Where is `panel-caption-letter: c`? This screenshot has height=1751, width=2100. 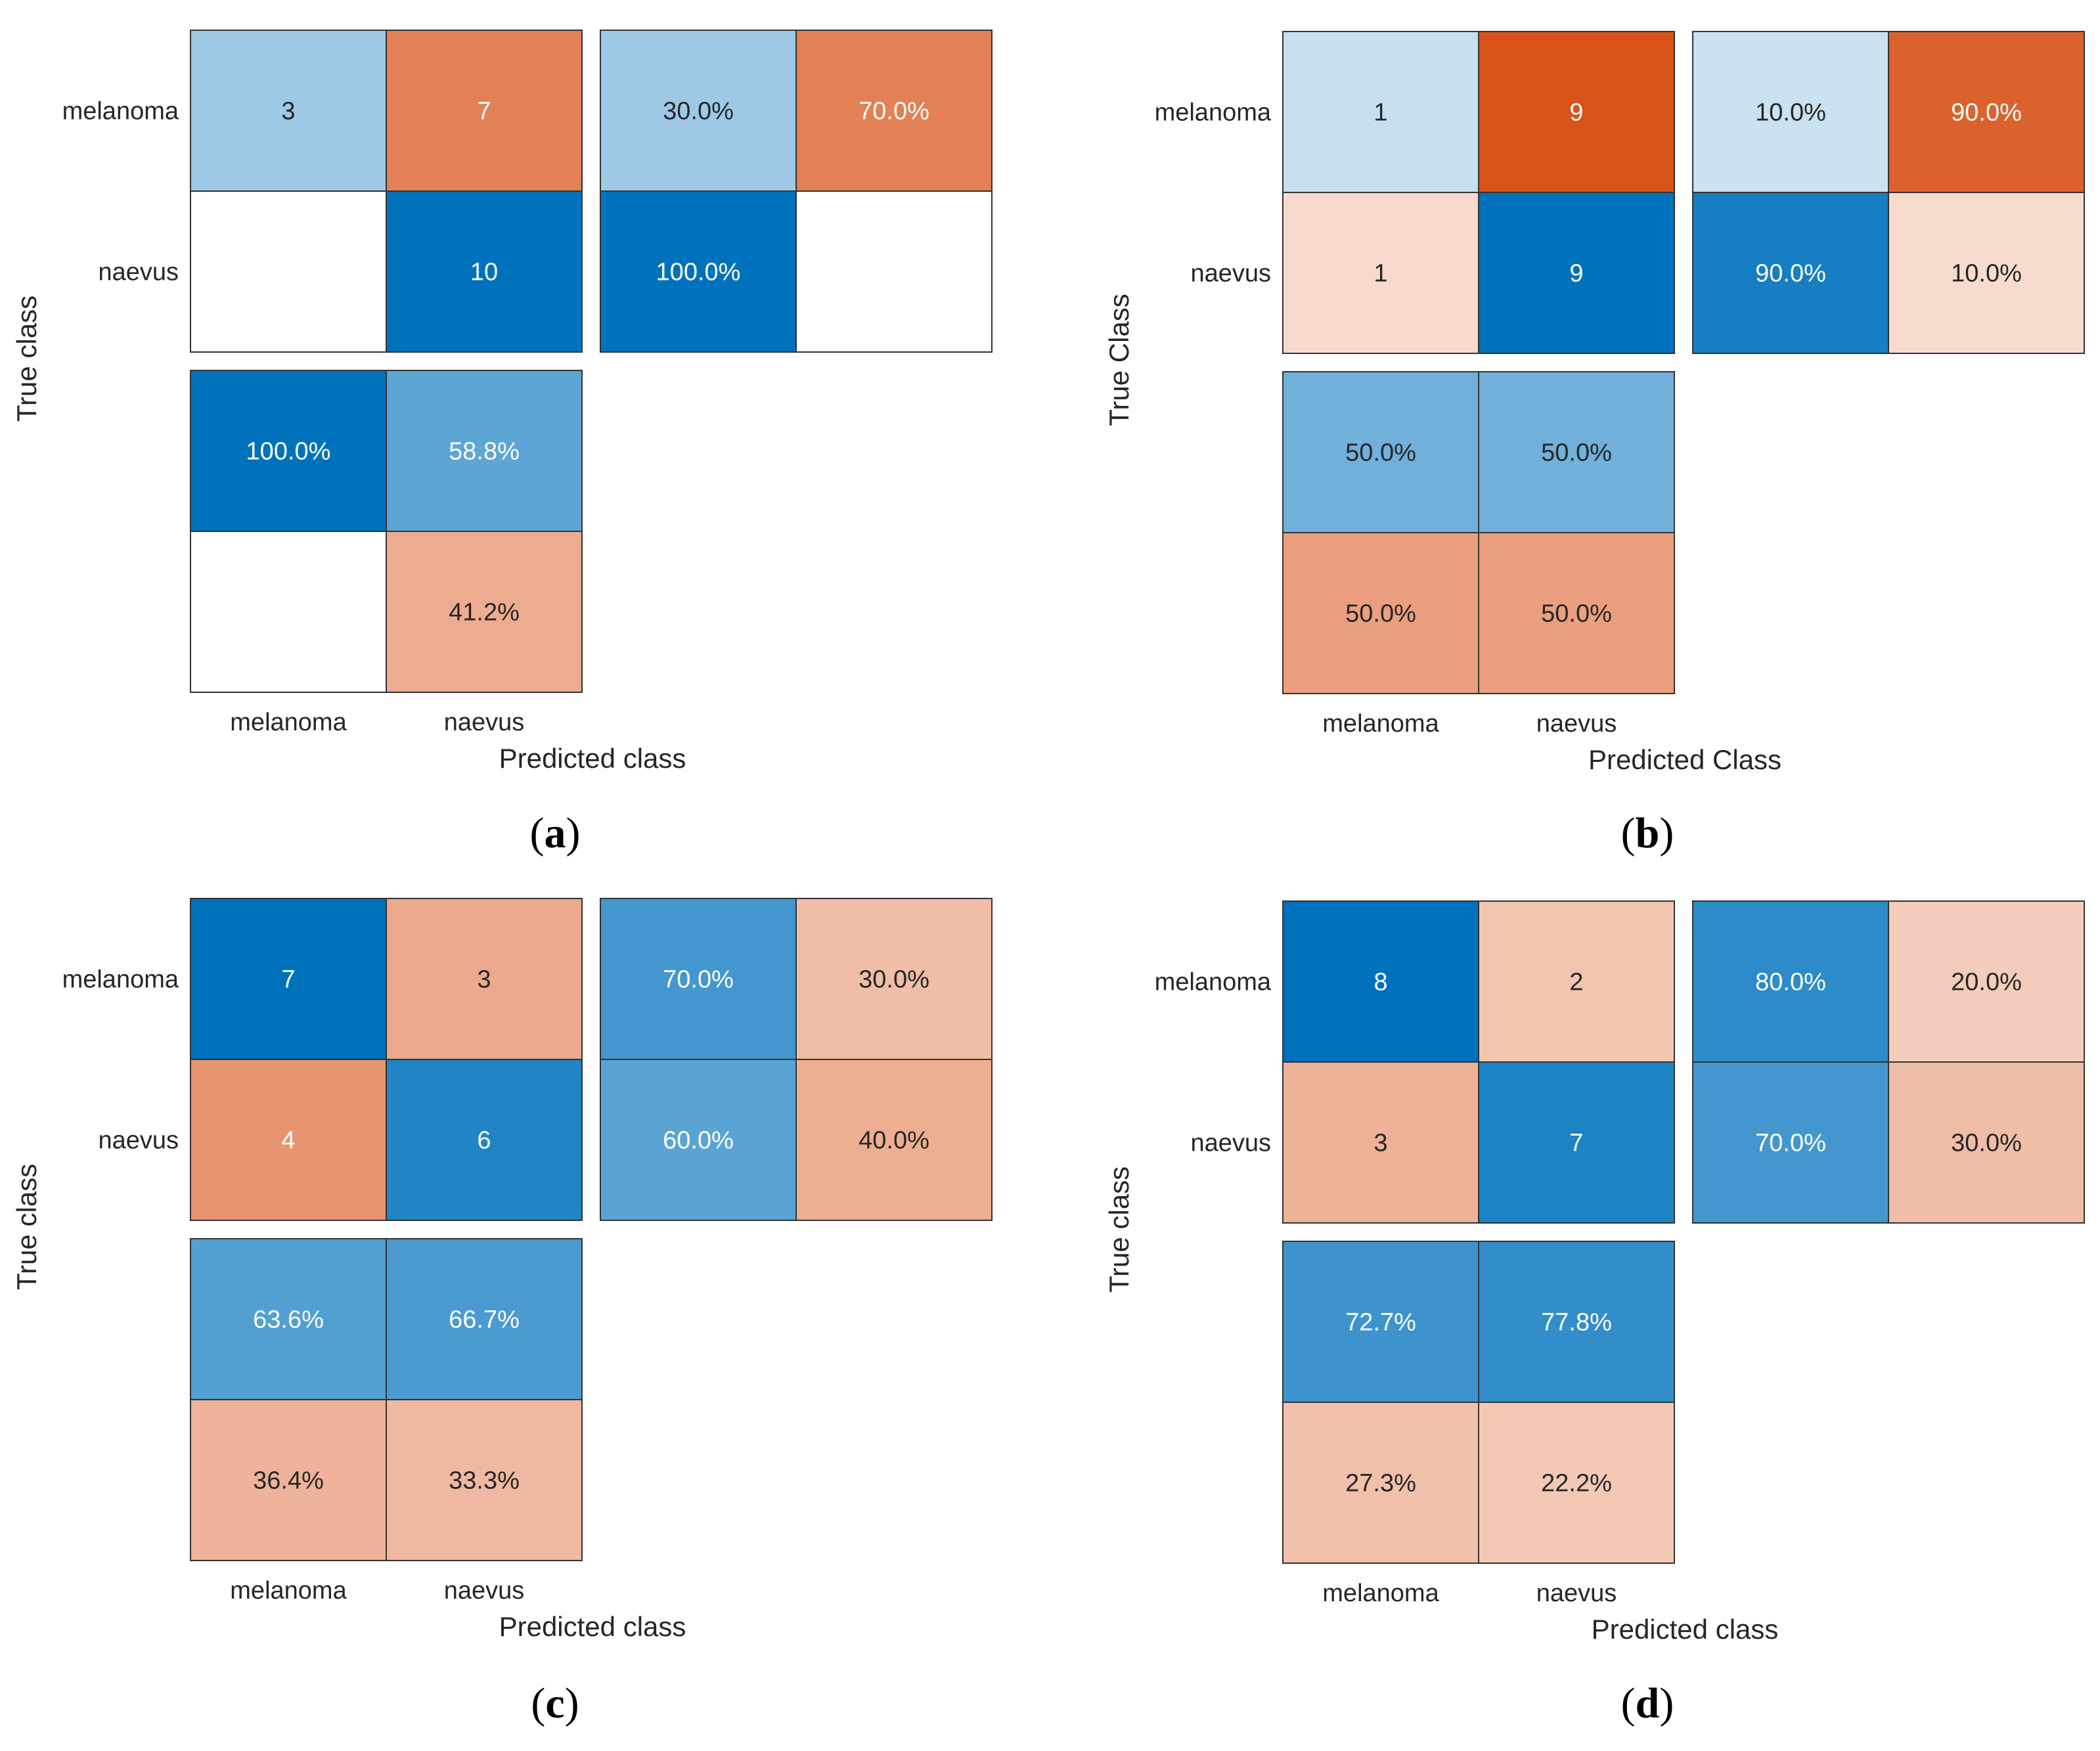
panel-caption-letter: c is located at coordinates (555, 1703).